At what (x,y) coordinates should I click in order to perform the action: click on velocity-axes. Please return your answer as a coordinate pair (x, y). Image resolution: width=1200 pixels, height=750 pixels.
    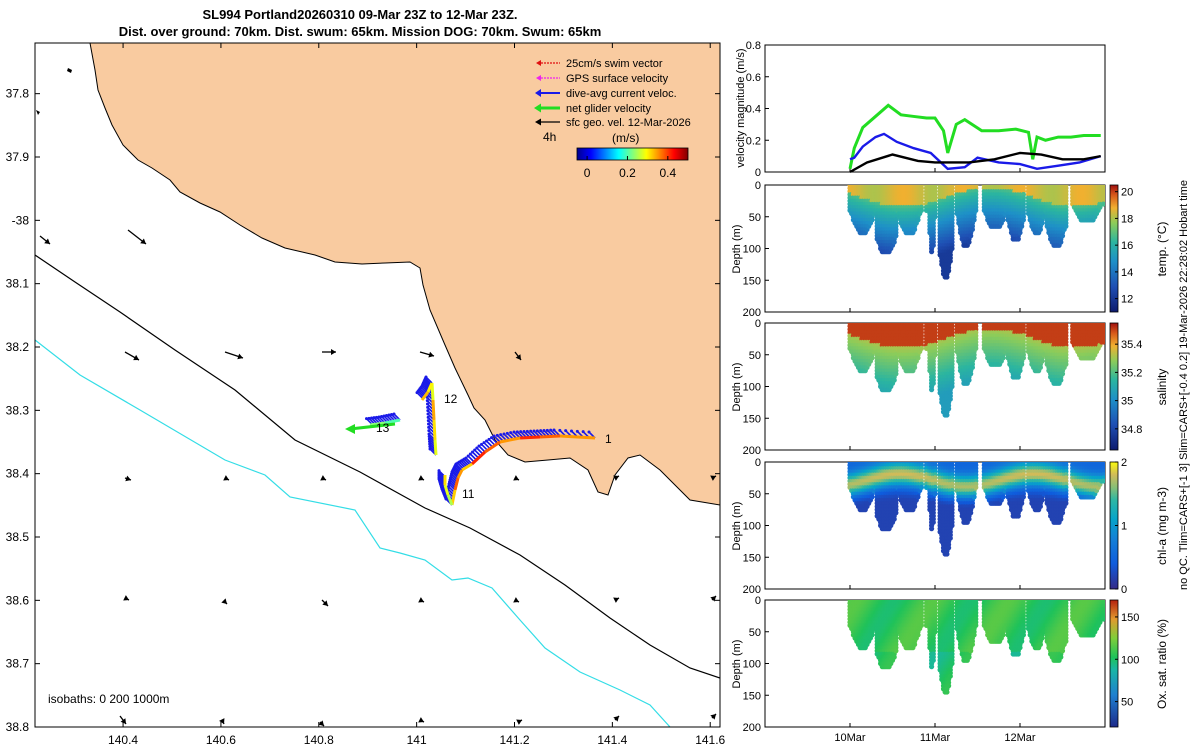
    Looking at the image, I should click on (935, 108).